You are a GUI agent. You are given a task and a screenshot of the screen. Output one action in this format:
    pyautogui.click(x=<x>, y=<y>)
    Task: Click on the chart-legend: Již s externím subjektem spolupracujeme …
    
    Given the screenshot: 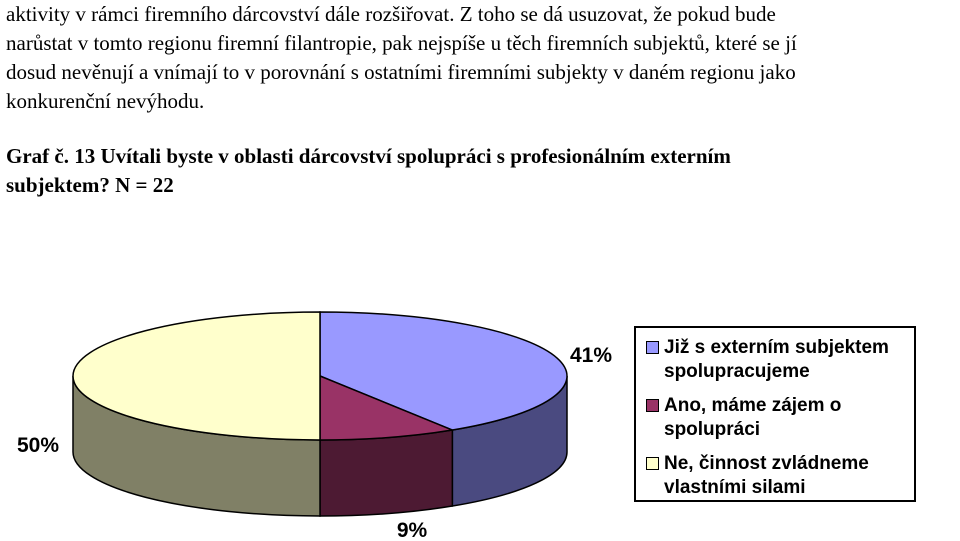 What is the action you would take?
    pyautogui.click(x=775, y=414)
    